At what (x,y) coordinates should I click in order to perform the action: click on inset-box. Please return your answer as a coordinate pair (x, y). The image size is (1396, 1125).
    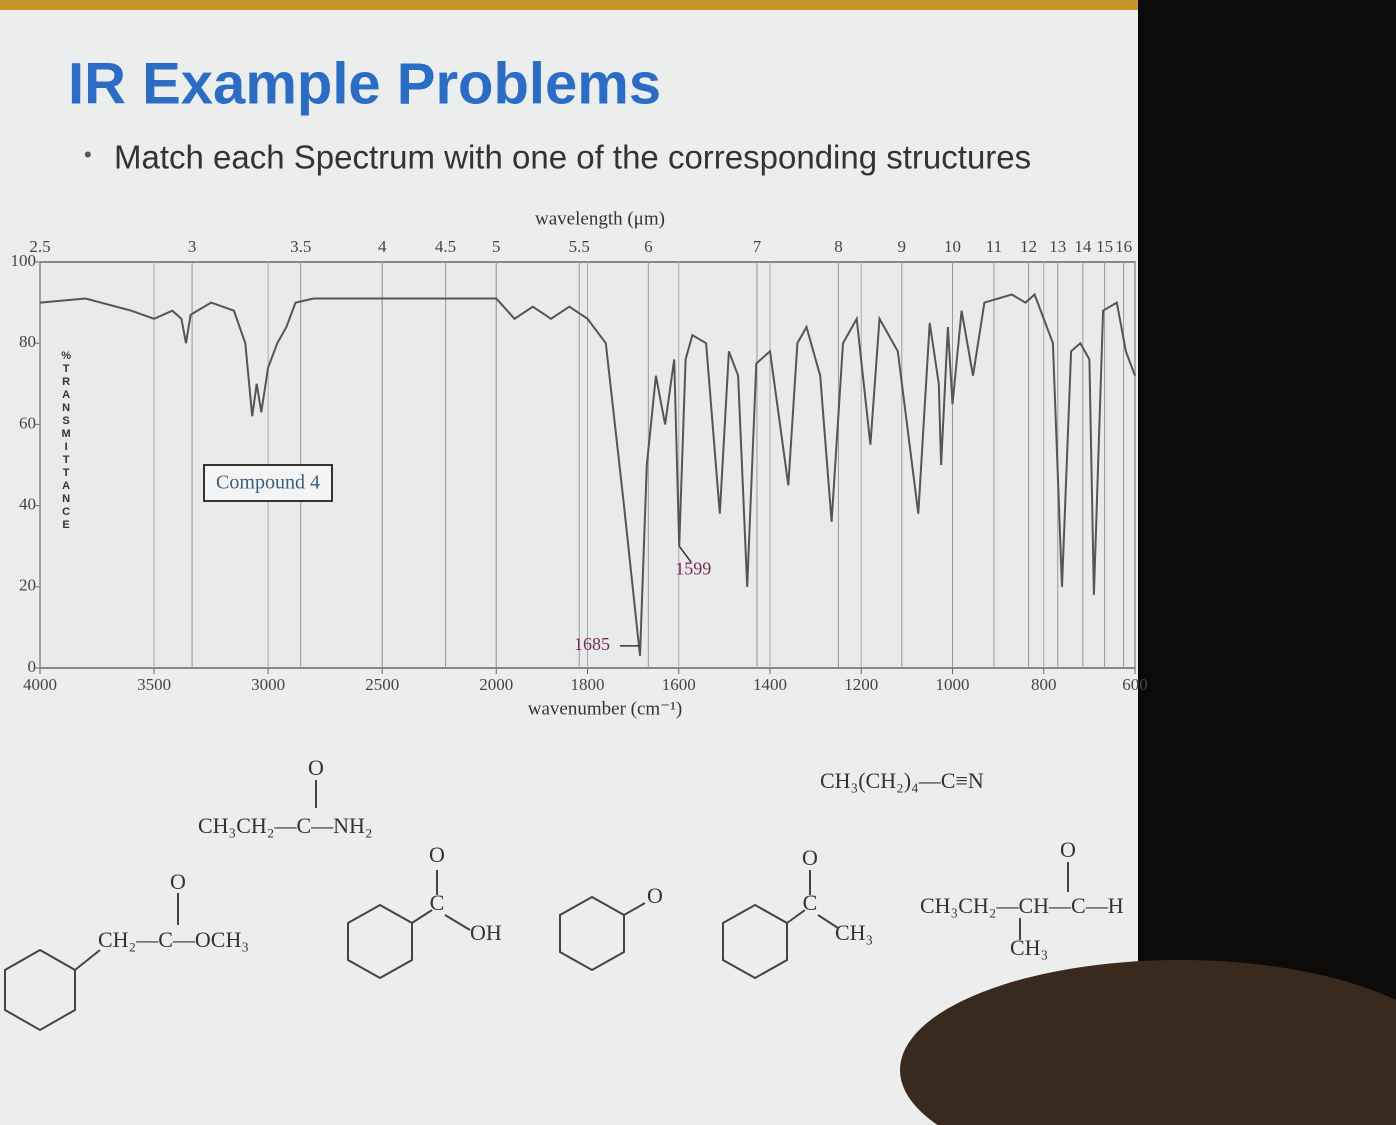
    Looking at the image, I should click on (268, 483).